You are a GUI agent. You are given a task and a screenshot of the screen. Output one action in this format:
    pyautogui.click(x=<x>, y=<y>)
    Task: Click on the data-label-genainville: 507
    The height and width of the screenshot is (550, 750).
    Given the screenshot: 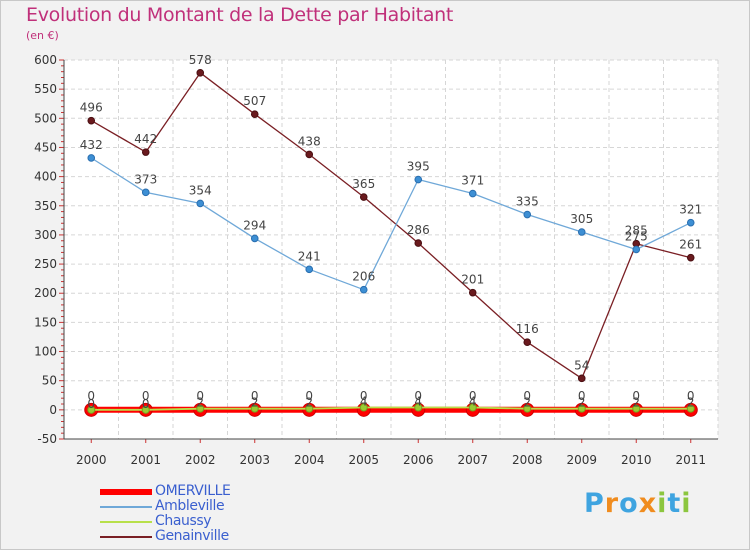 What is the action you would take?
    pyautogui.click(x=254, y=101)
    